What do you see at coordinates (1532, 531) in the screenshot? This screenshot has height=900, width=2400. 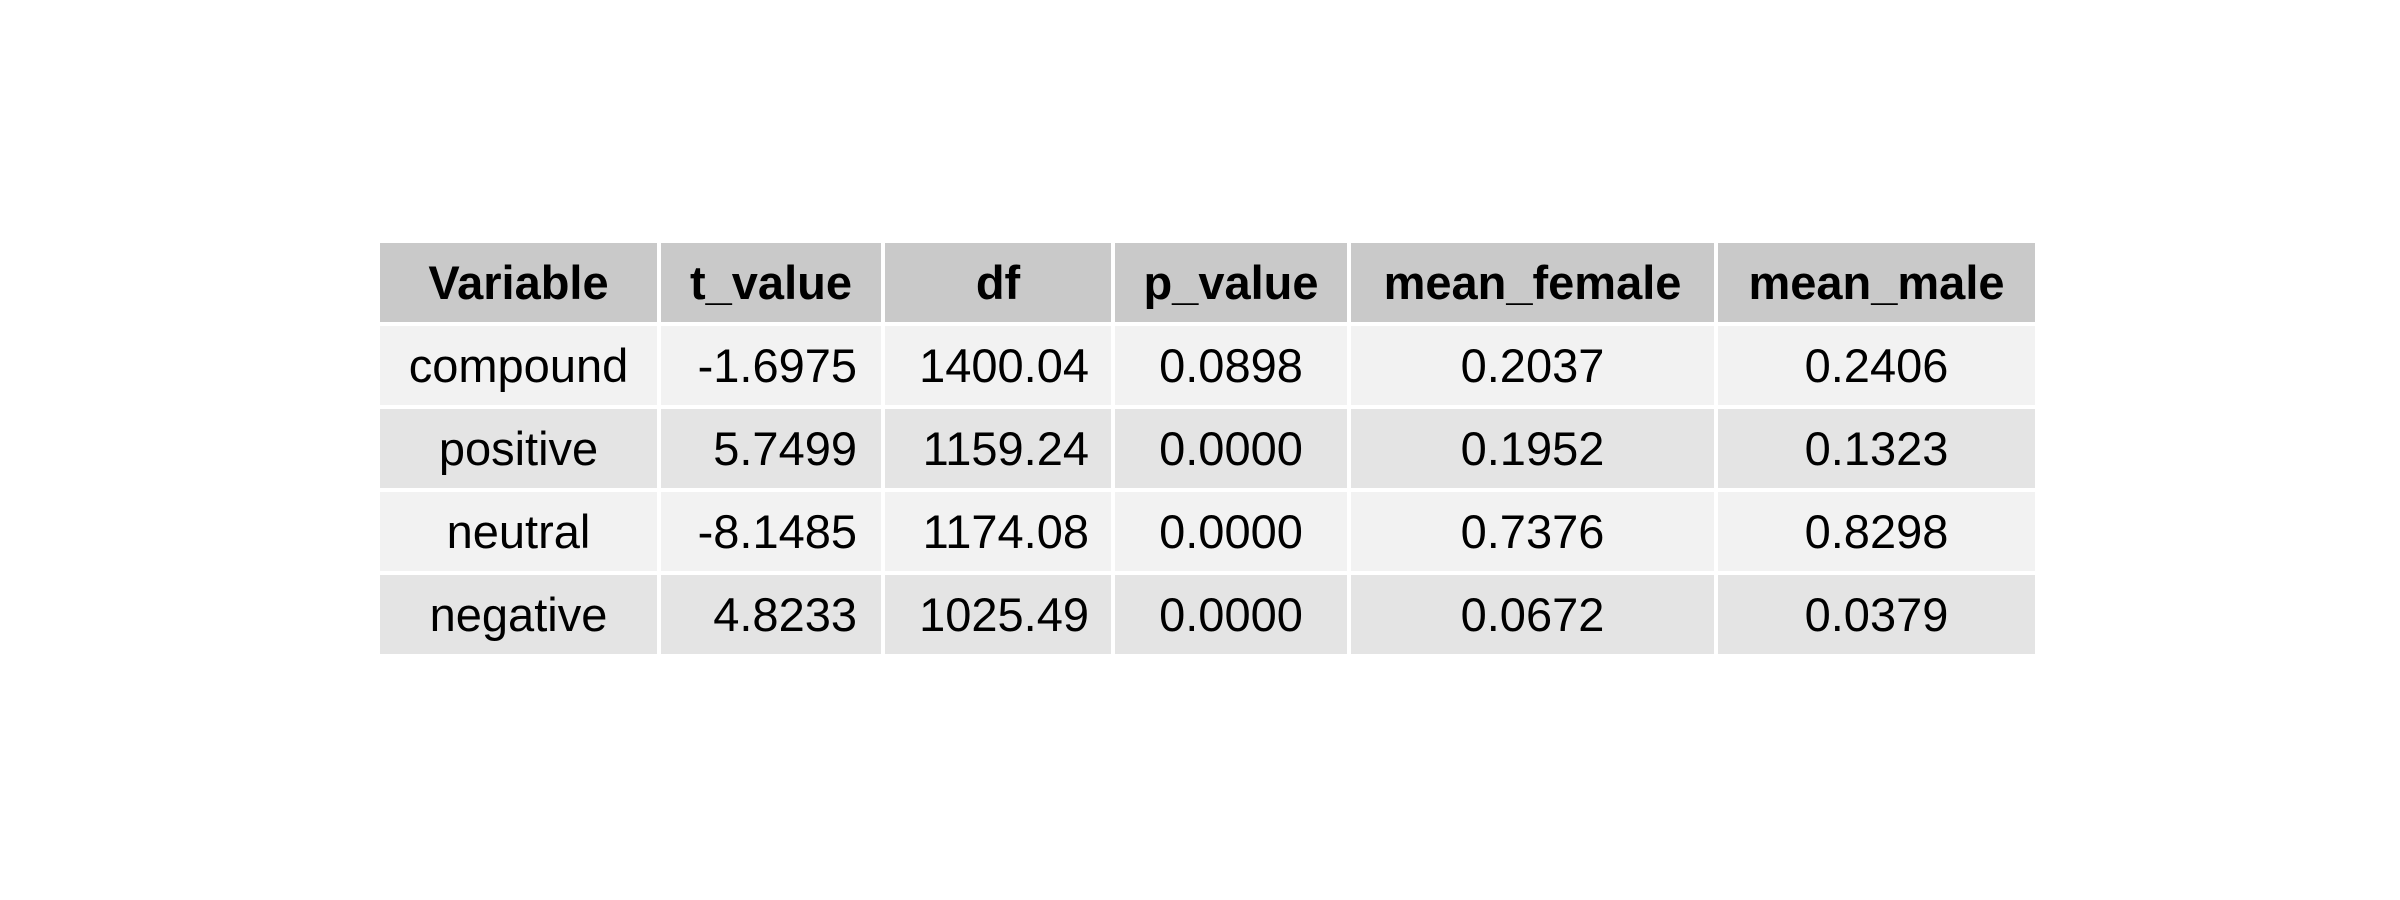 I see `cell-mean-female: 0.7376` at bounding box center [1532, 531].